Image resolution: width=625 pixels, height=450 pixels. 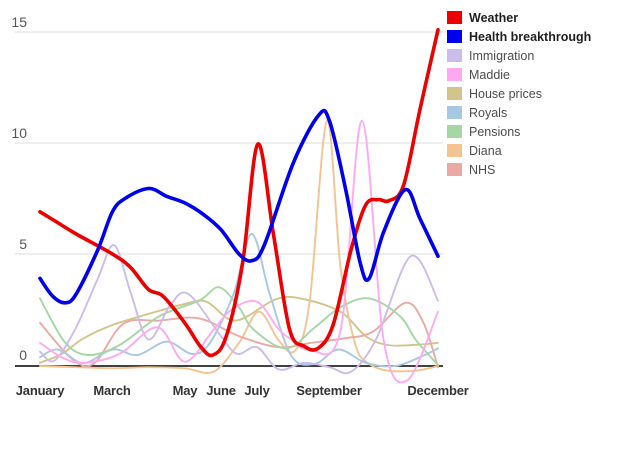 What do you see at coordinates (19, 22) in the screenshot?
I see `y-tick-label-15: 15` at bounding box center [19, 22].